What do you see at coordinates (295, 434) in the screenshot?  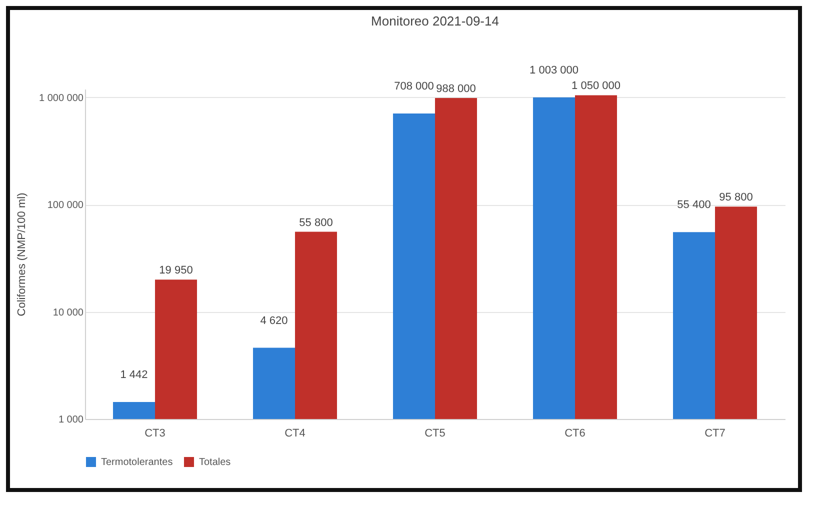 I see `x-tick-label: CT4` at bounding box center [295, 434].